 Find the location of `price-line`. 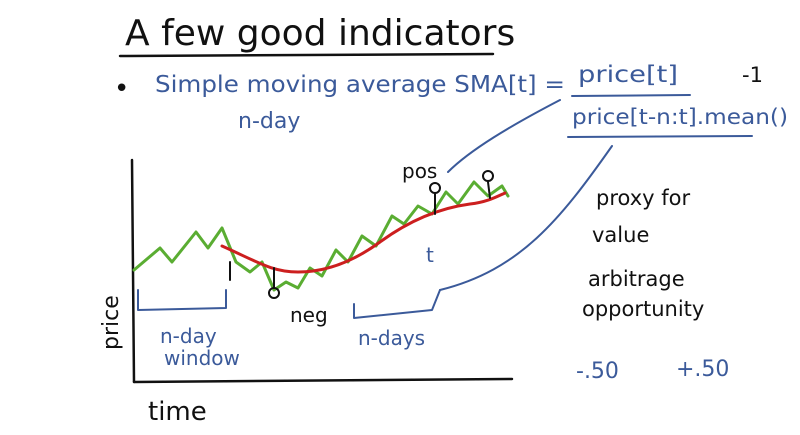

price-line is located at coordinates (321, 236).